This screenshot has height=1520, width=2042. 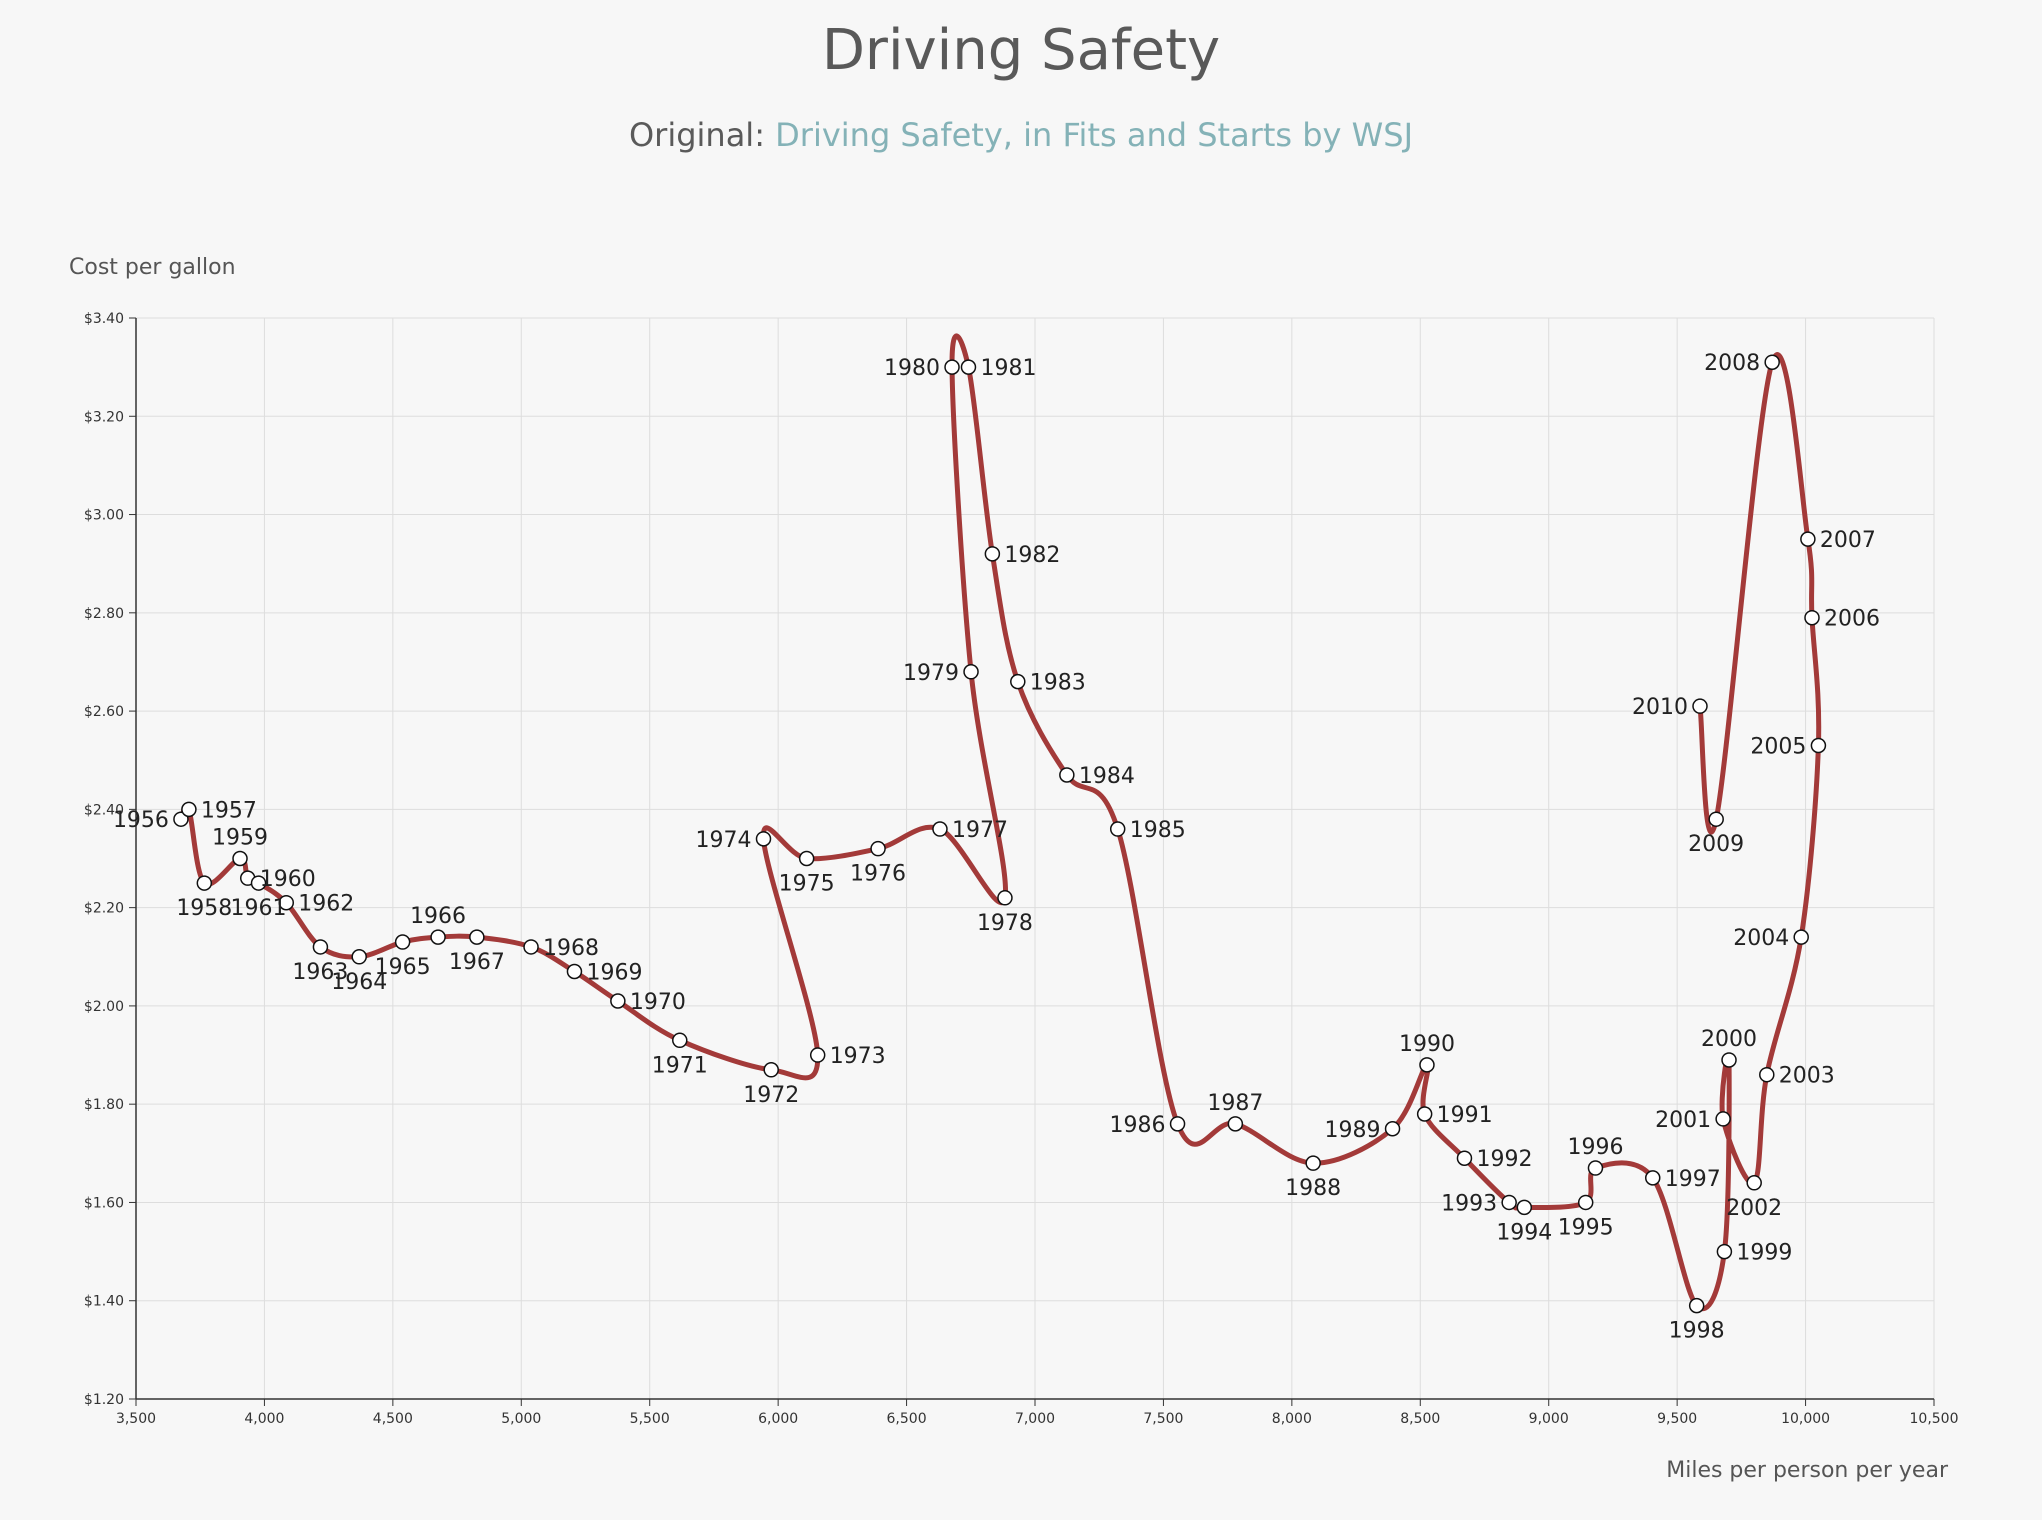 What do you see at coordinates (778, 1413) in the screenshot?
I see `x-tick: 6,000` at bounding box center [778, 1413].